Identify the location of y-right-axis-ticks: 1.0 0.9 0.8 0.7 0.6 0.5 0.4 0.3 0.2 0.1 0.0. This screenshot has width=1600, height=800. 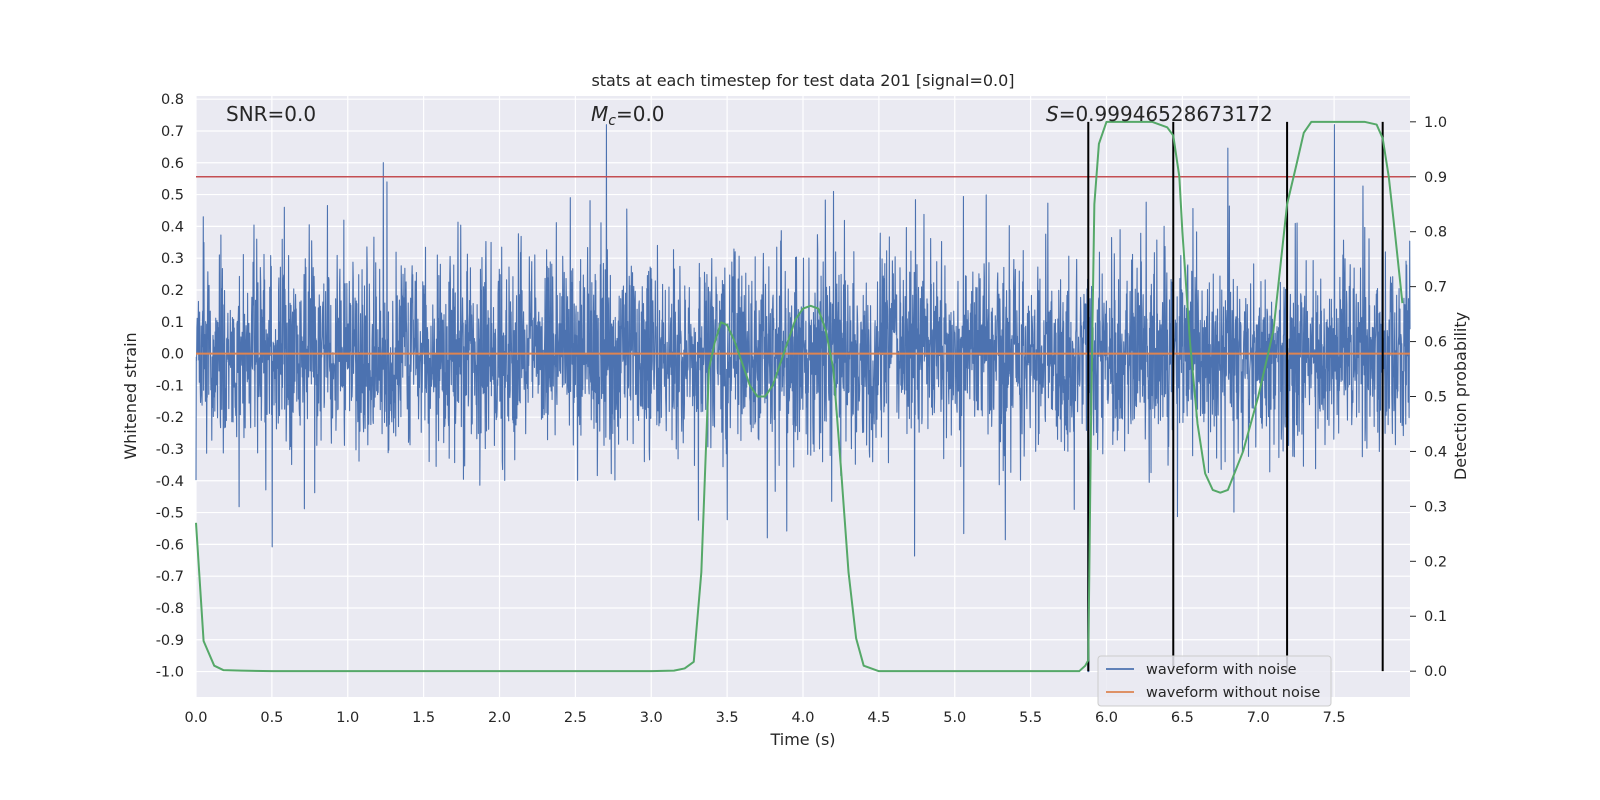
(1428, 397).